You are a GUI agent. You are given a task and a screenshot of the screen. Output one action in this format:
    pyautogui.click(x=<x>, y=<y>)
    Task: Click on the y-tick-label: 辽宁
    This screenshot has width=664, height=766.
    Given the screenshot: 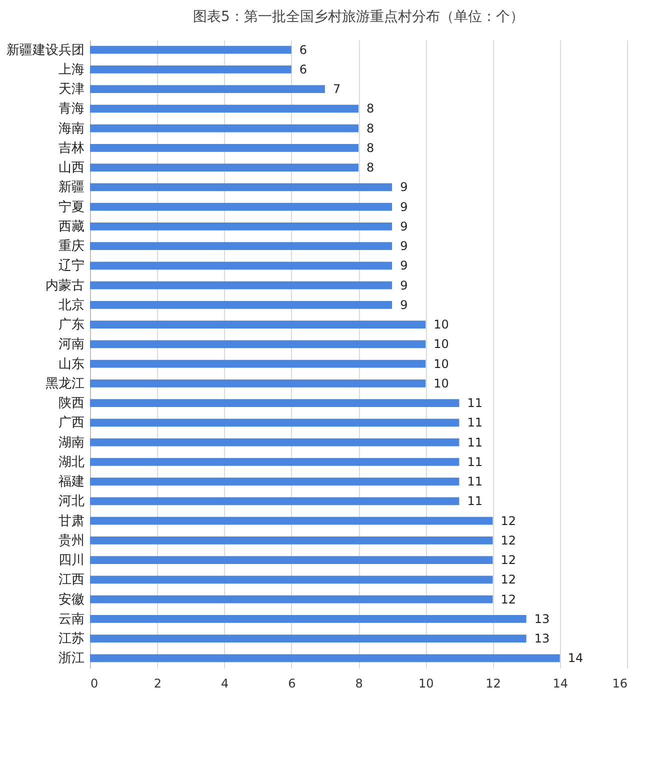 What is the action you would take?
    pyautogui.click(x=71, y=266)
    